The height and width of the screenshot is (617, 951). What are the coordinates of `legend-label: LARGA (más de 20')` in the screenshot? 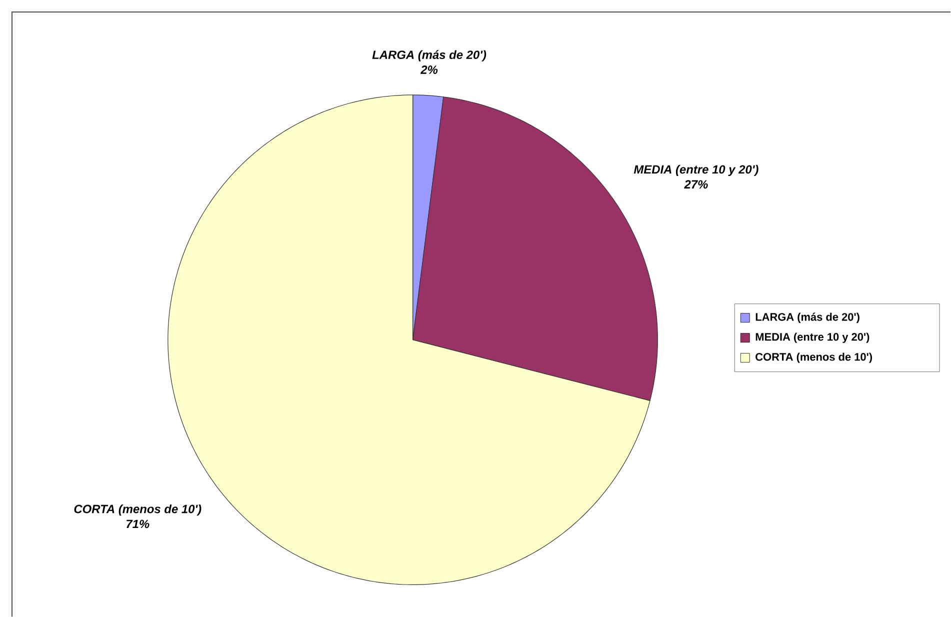 It's located at (808, 317).